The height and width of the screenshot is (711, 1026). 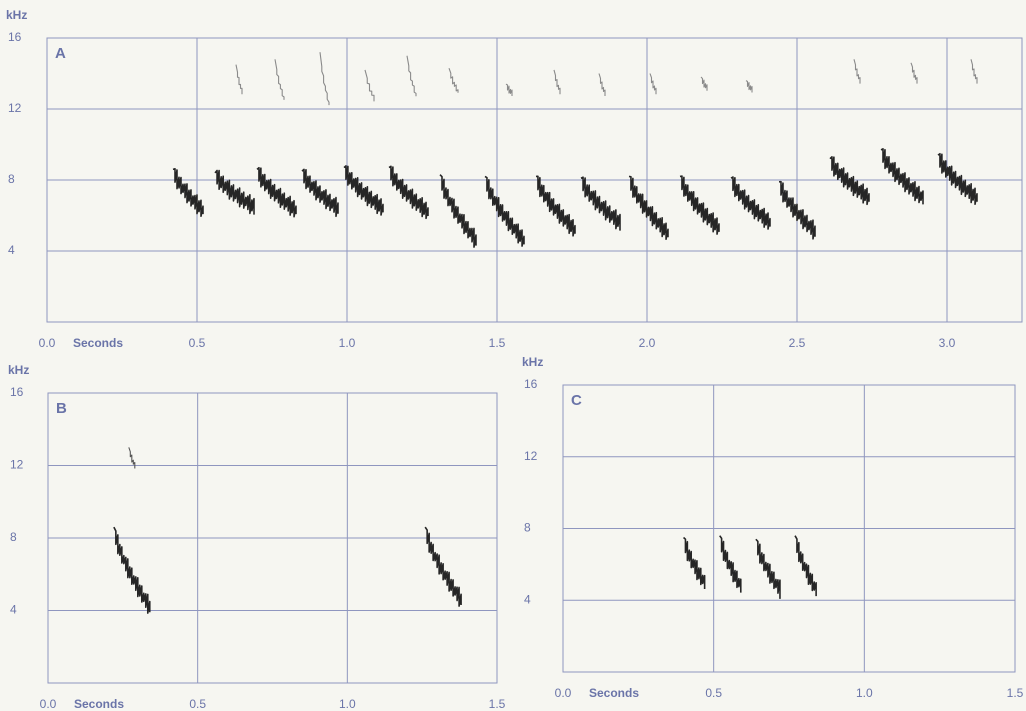 What do you see at coordinates (60, 53) in the screenshot?
I see `panel-label: A` at bounding box center [60, 53].